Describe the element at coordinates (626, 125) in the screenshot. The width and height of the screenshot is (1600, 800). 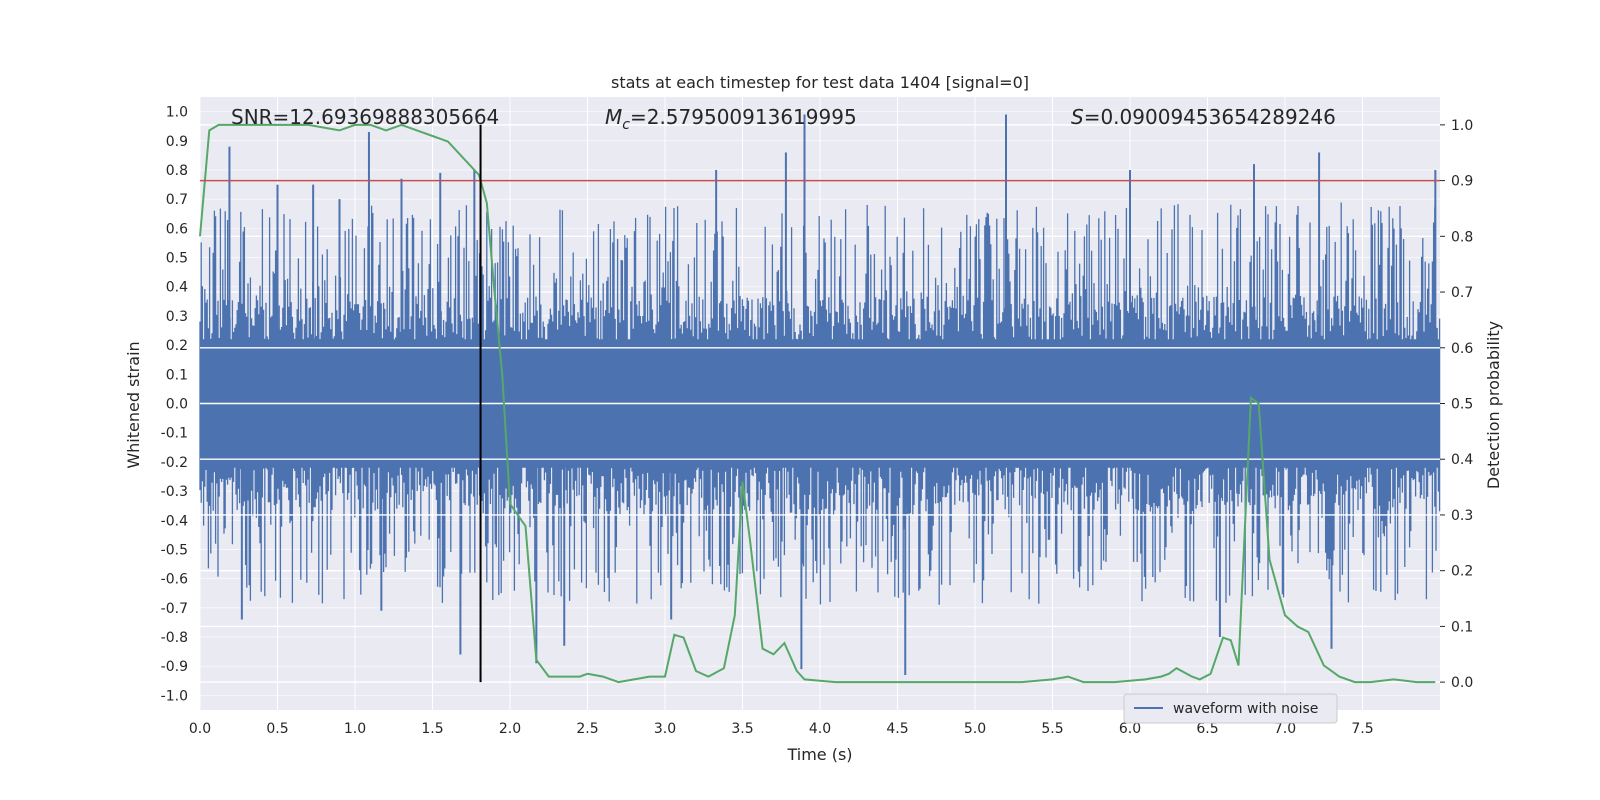
I see `chirp-mass-subscript: c` at that location.